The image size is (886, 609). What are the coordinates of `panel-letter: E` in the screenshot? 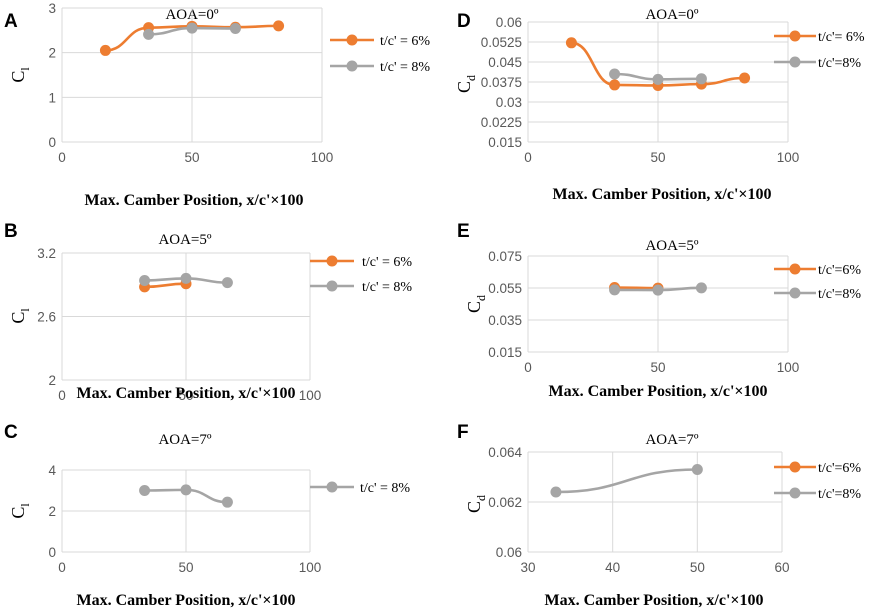 It's located at (463, 231).